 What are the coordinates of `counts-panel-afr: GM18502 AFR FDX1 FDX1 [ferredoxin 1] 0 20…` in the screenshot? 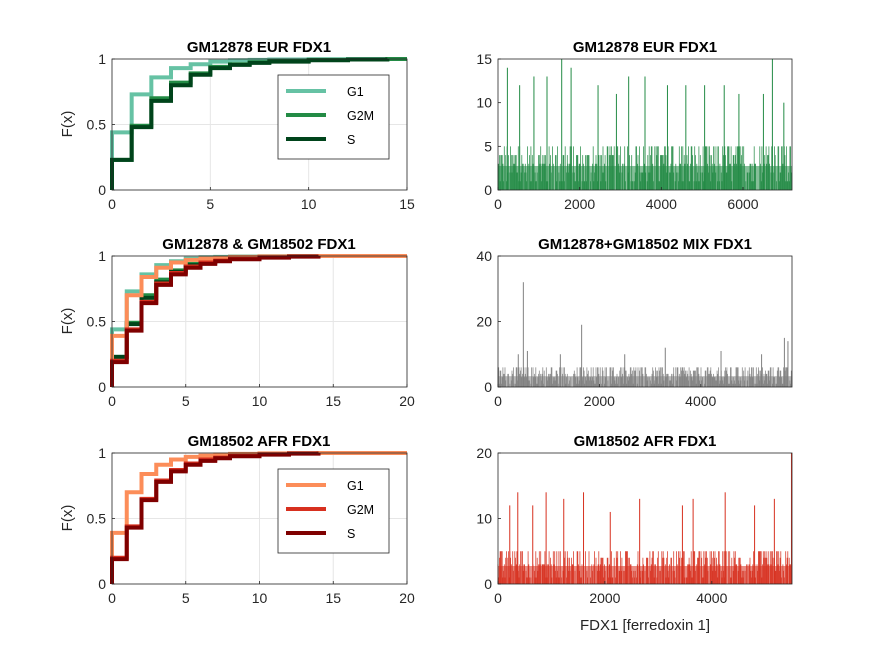 It's located at (634, 533).